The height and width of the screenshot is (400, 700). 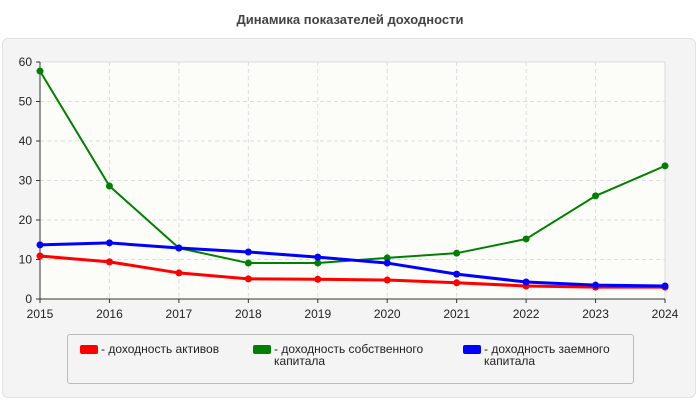 What do you see at coordinates (26, 260) in the screenshot?
I see `y-tick-label: 10` at bounding box center [26, 260].